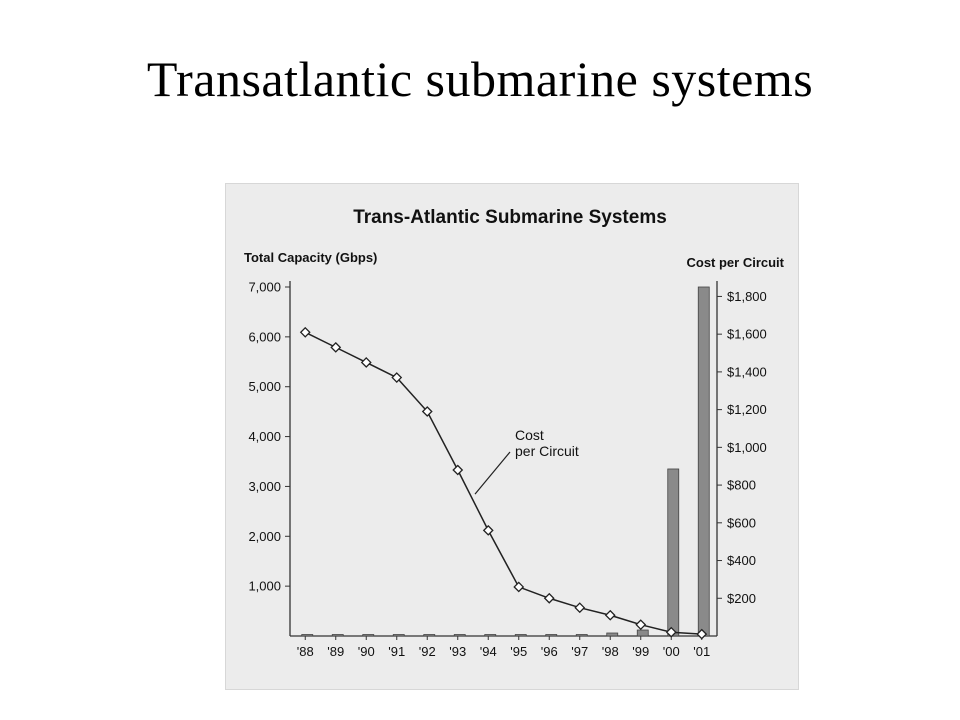  I want to click on x-tick-label: '00, so click(671, 651).